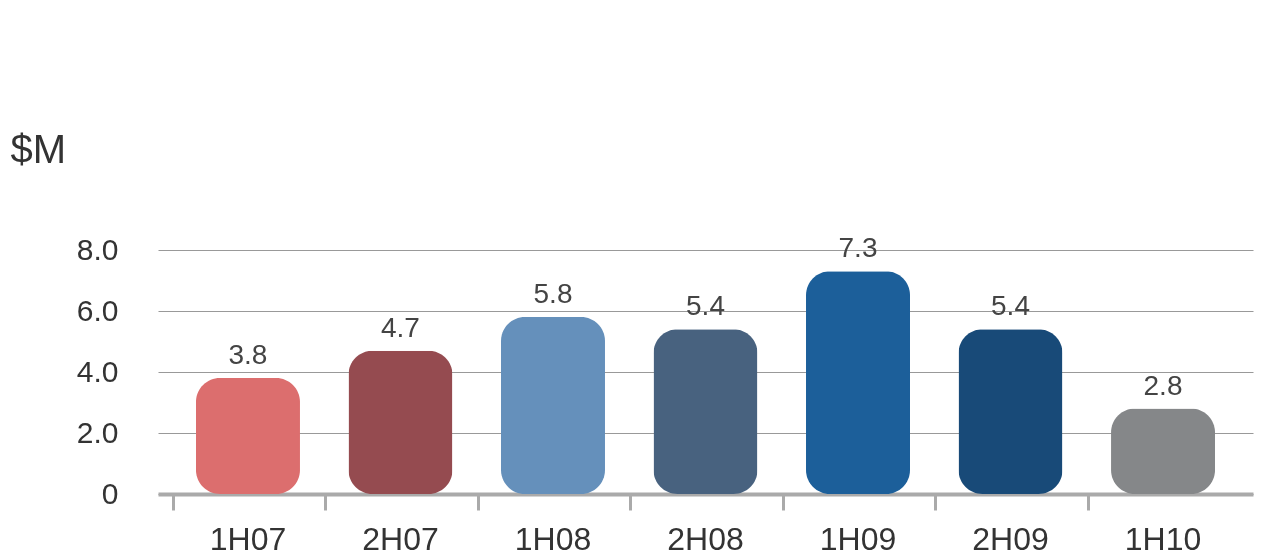 Image resolution: width=1263 pixels, height=560 pixels. Describe the element at coordinates (1010, 538) in the screenshot. I see `x-tick-label: 2H09` at that location.